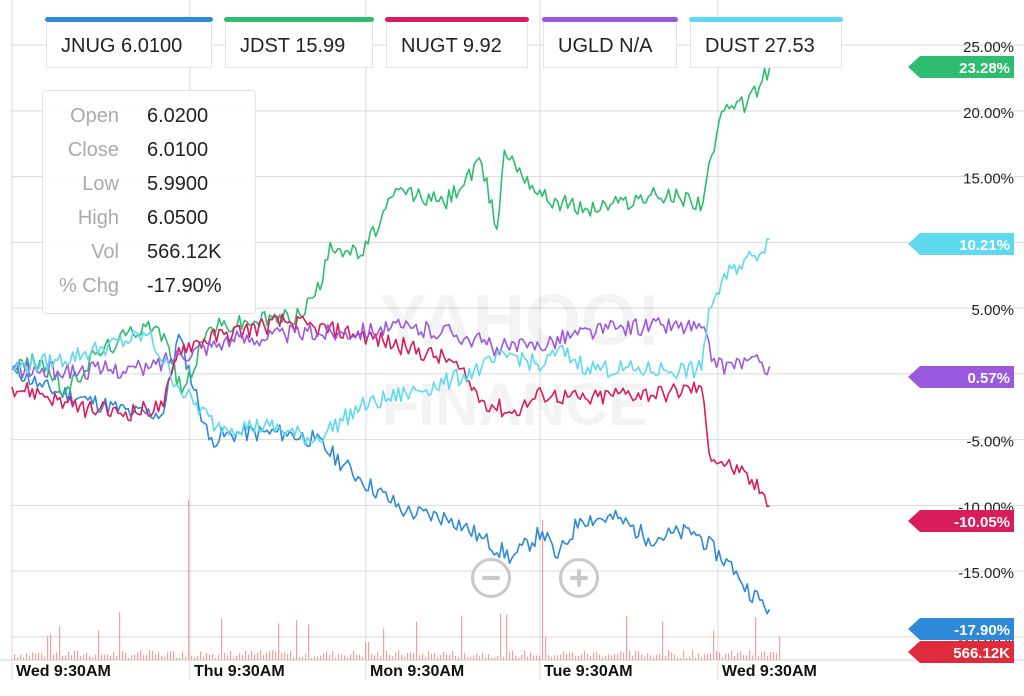 The height and width of the screenshot is (696, 1024). Describe the element at coordinates (988, 378) in the screenshot. I see `value-tag-label: 0.57%` at that location.